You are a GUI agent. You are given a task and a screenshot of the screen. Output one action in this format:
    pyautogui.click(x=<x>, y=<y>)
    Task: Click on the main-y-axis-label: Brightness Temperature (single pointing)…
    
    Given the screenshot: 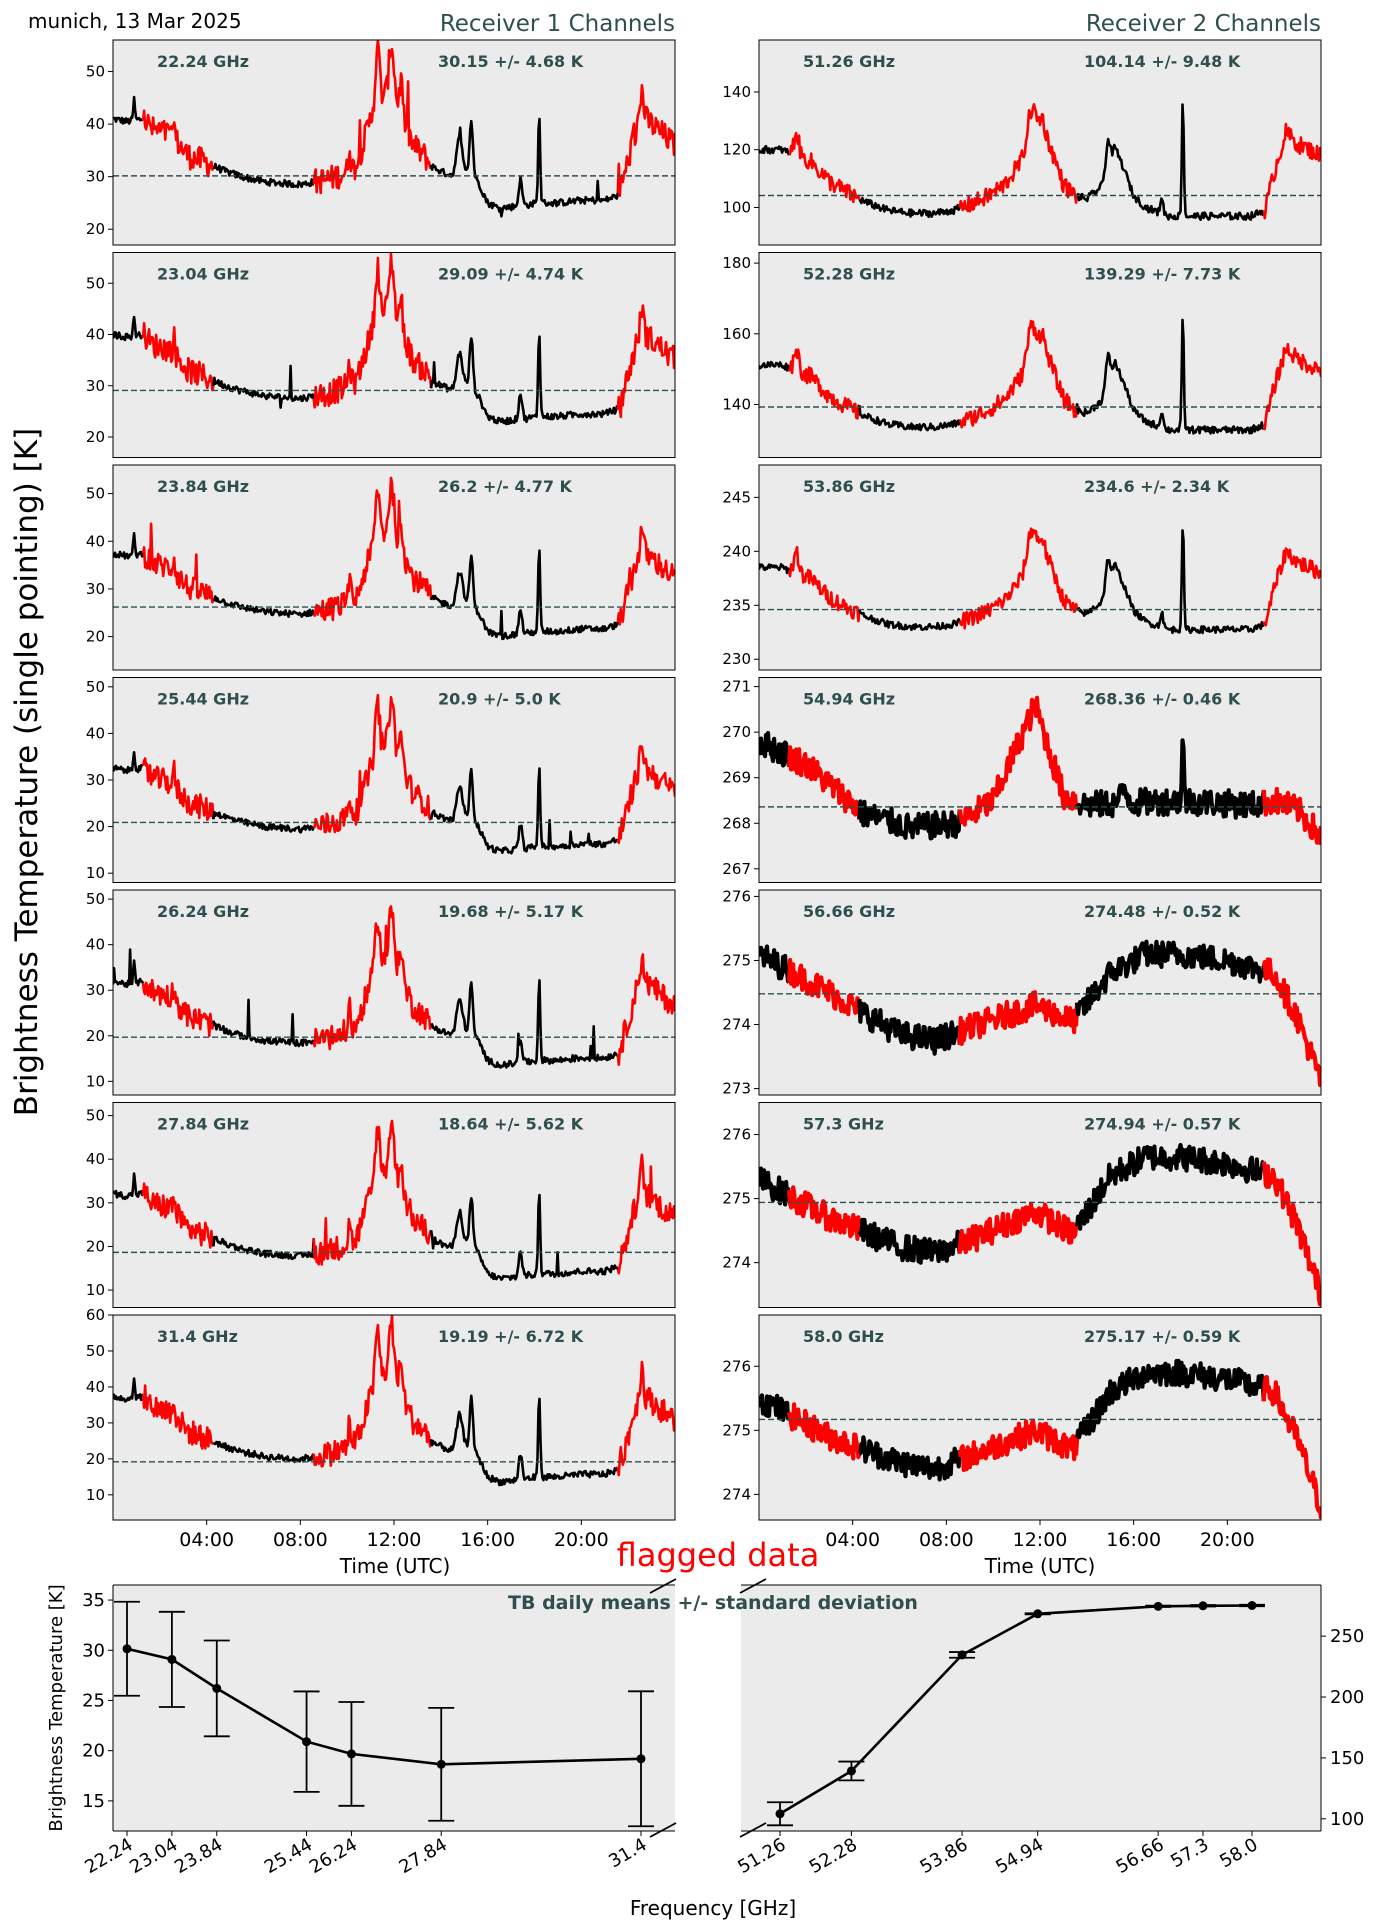 What is the action you would take?
    pyautogui.click(x=27, y=772)
    